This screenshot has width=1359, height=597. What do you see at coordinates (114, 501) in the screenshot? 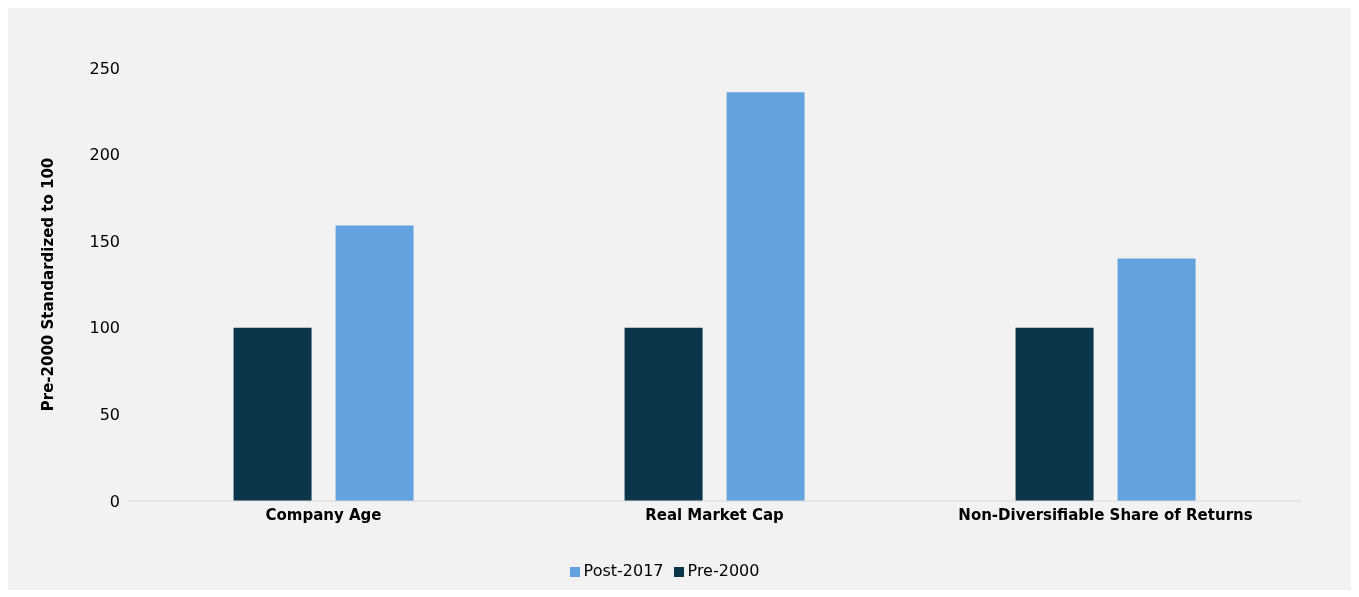
I see `y-tick-label: 0` at bounding box center [114, 501].